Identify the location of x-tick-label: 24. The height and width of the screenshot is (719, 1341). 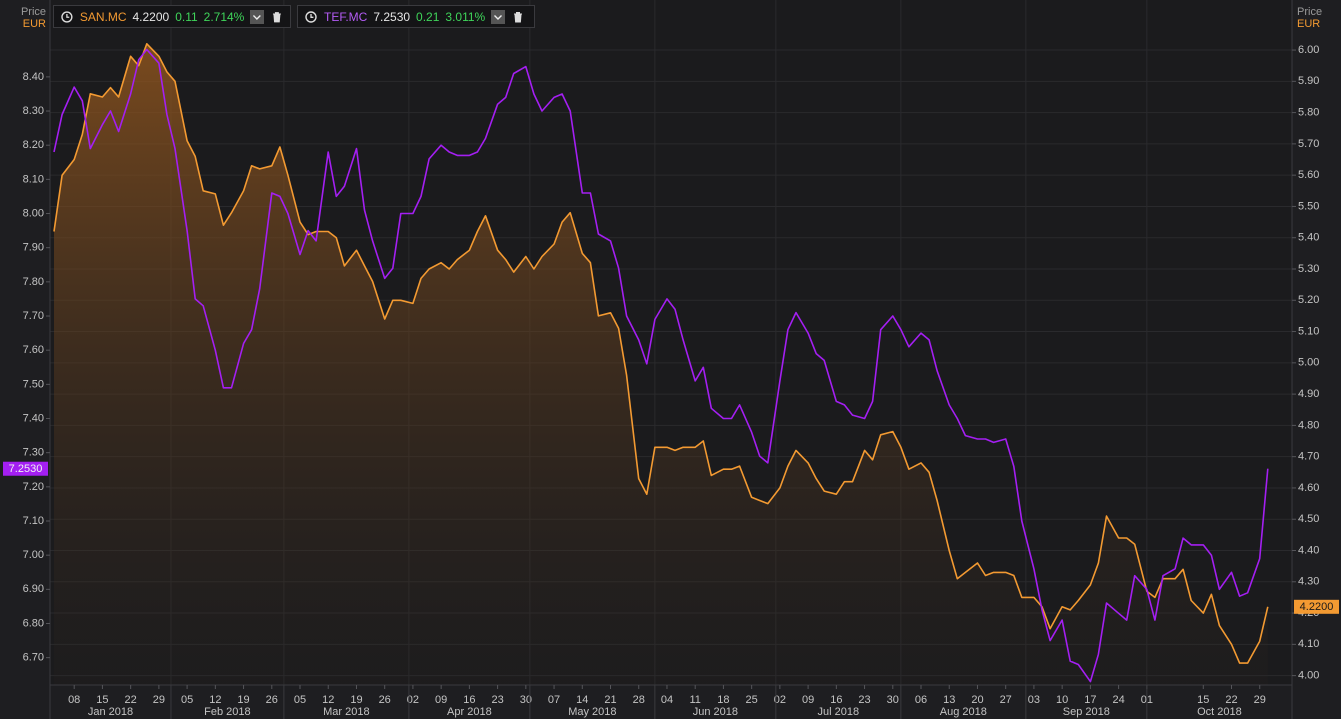
(1118, 700).